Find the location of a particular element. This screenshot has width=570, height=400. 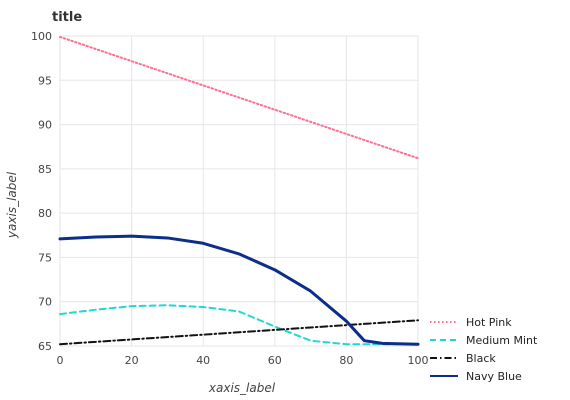

y-tick-label: 80 is located at coordinates (45, 213).